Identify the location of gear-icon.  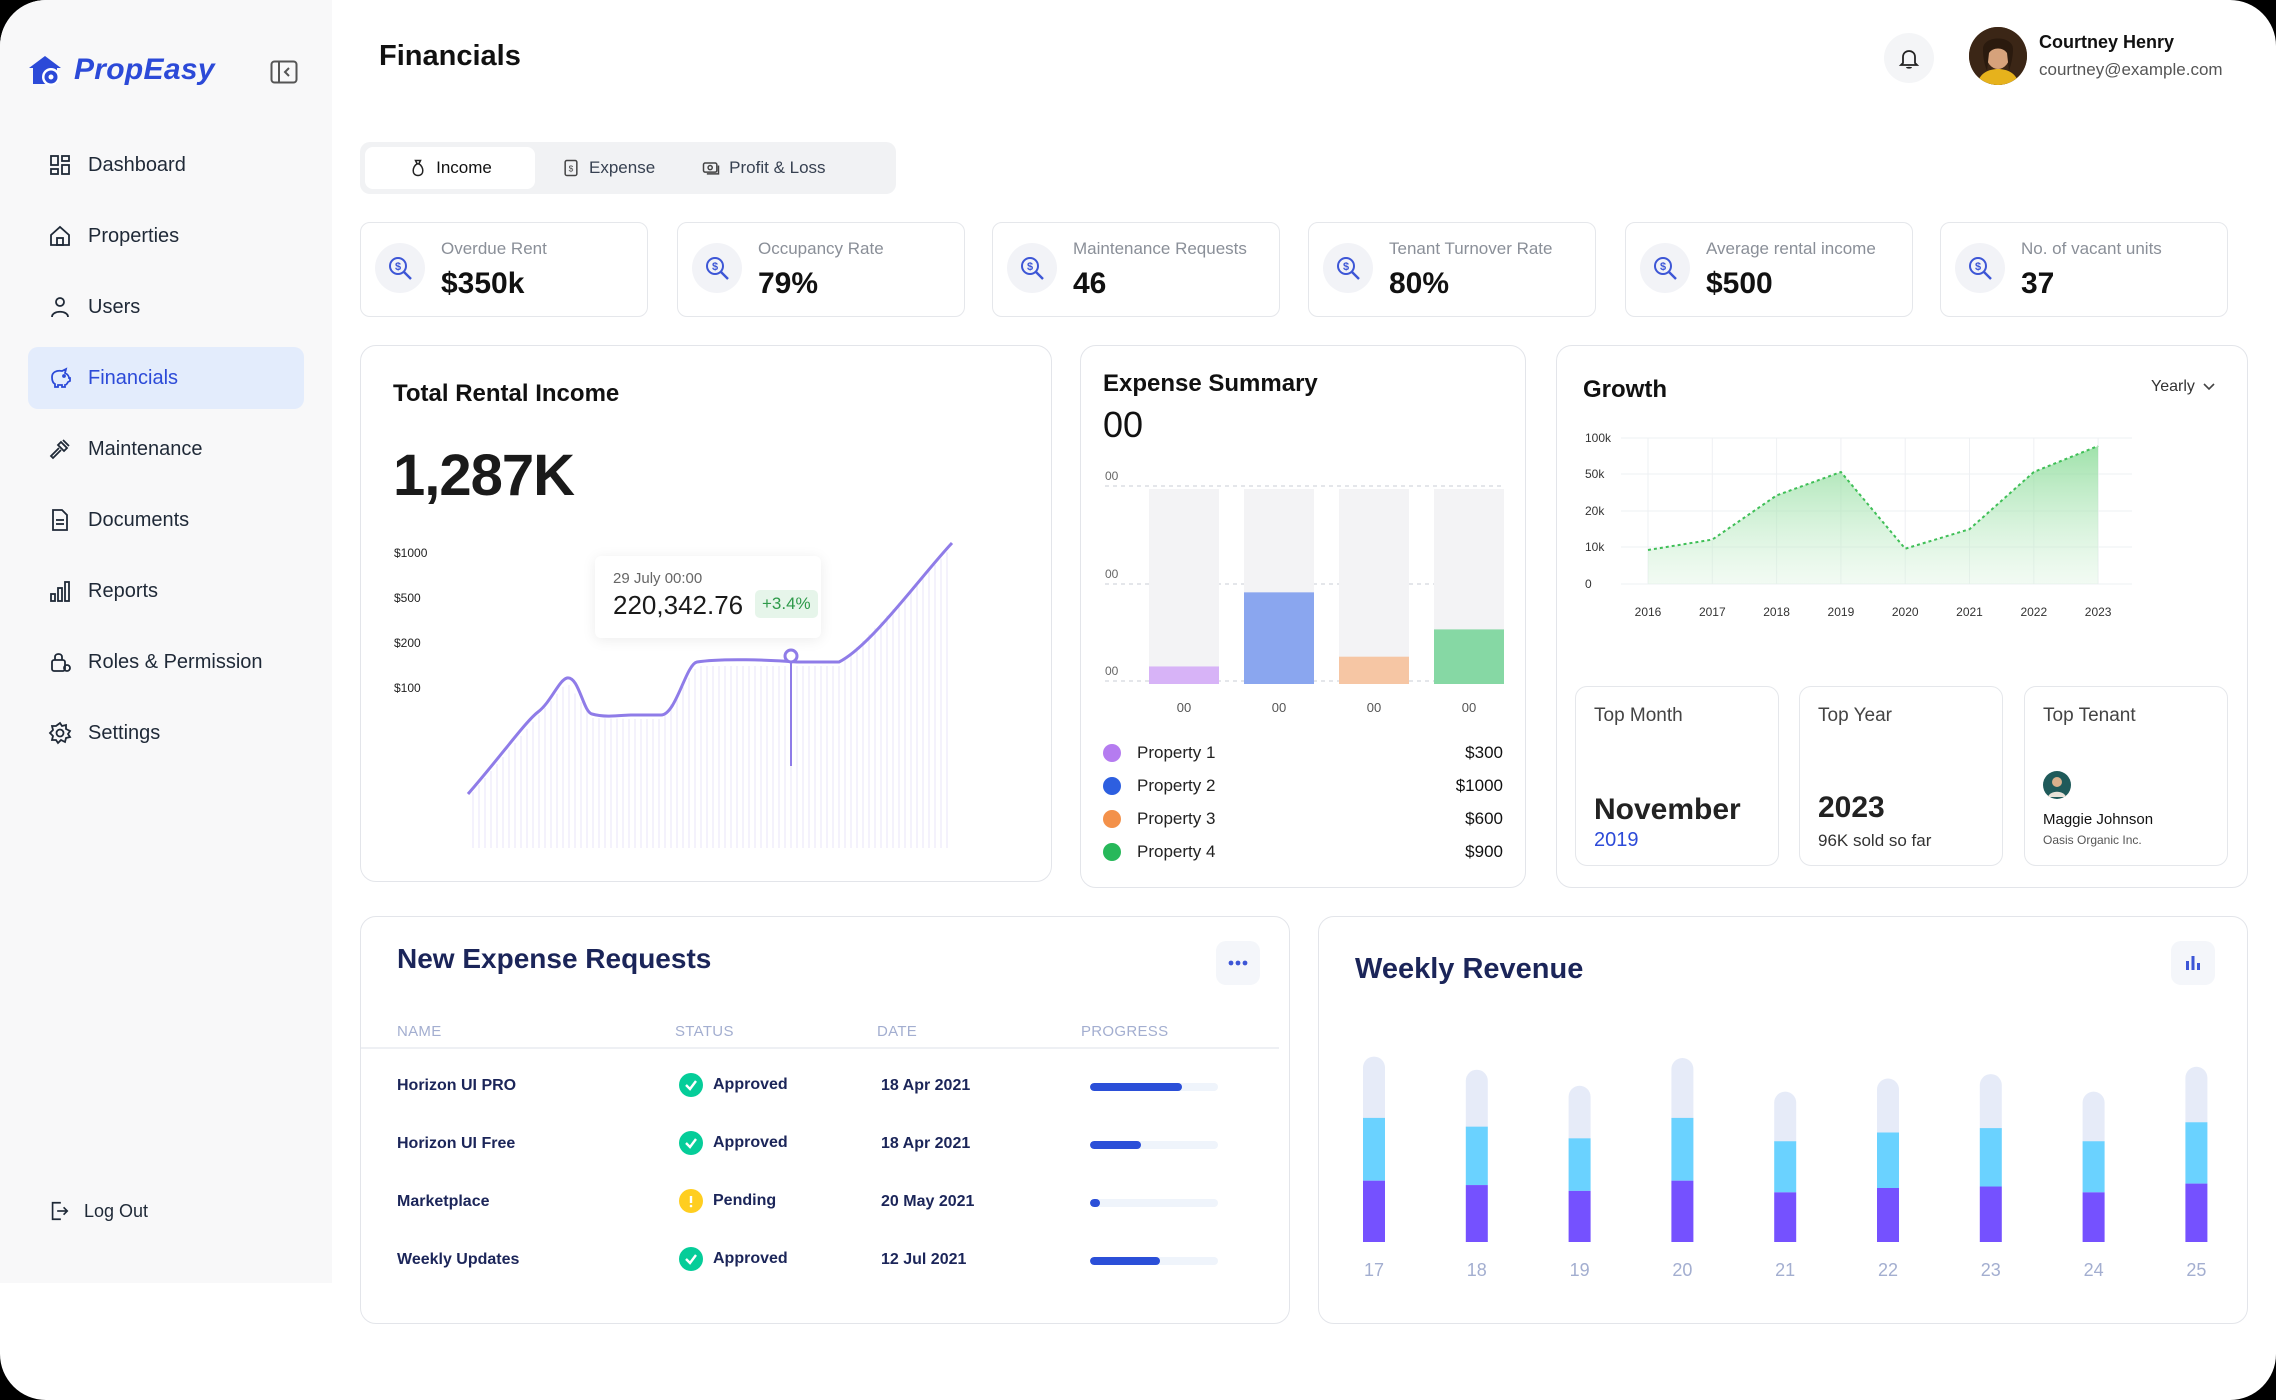
(60, 733).